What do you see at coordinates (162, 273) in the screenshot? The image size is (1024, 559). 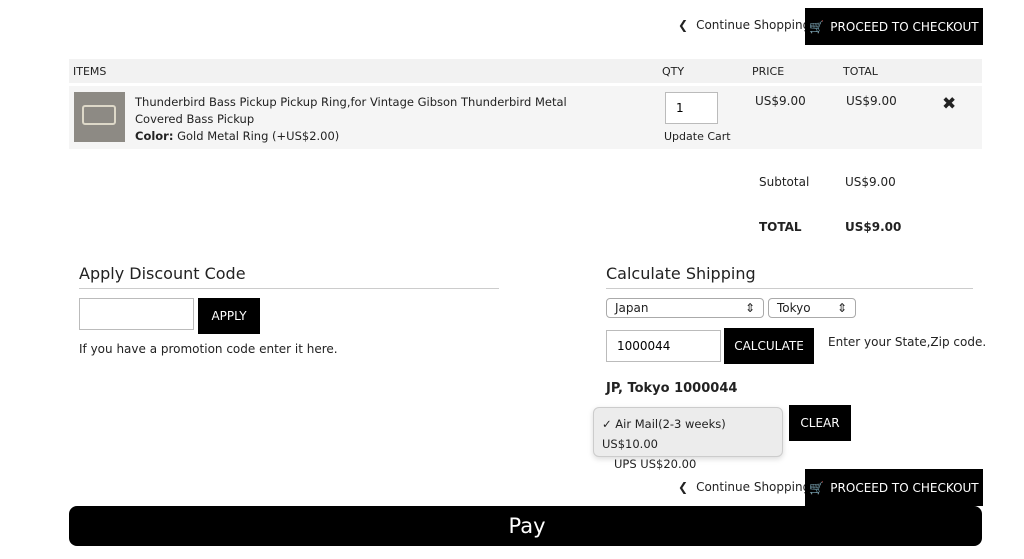 I see `discount-title: Apply Discount Code` at bounding box center [162, 273].